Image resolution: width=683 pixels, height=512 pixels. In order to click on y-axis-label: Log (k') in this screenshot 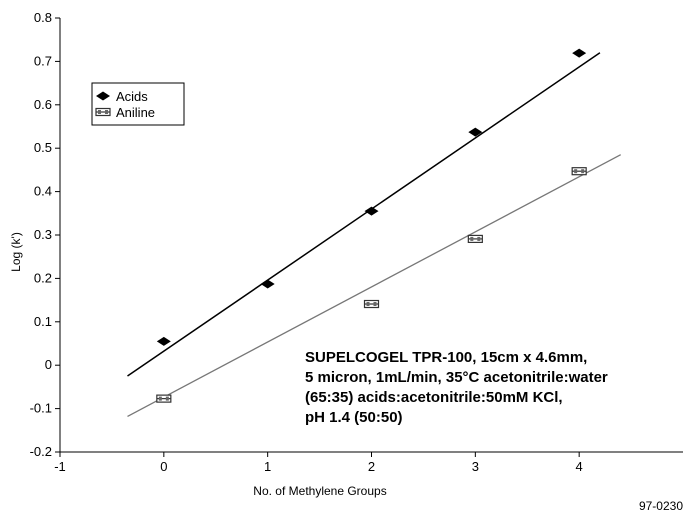, I will do `click(16, 252)`.